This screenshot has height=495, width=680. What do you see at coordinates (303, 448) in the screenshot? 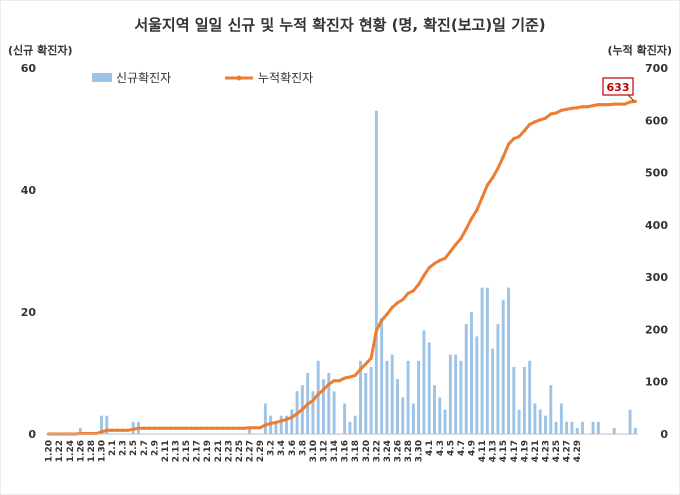
I see `x-tick-label: 3.8` at bounding box center [303, 448].